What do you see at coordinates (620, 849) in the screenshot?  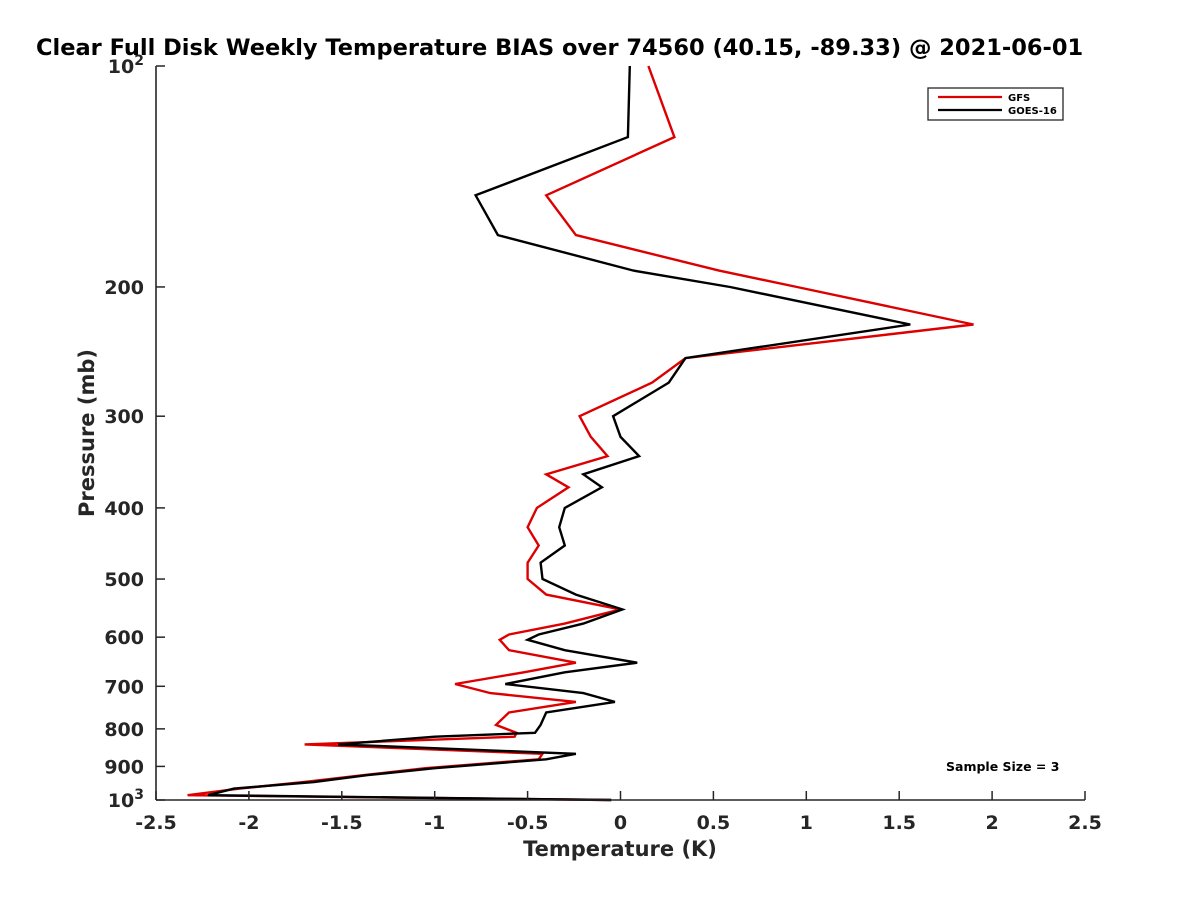 I see `x-axis-label: Temperature (K)` at bounding box center [620, 849].